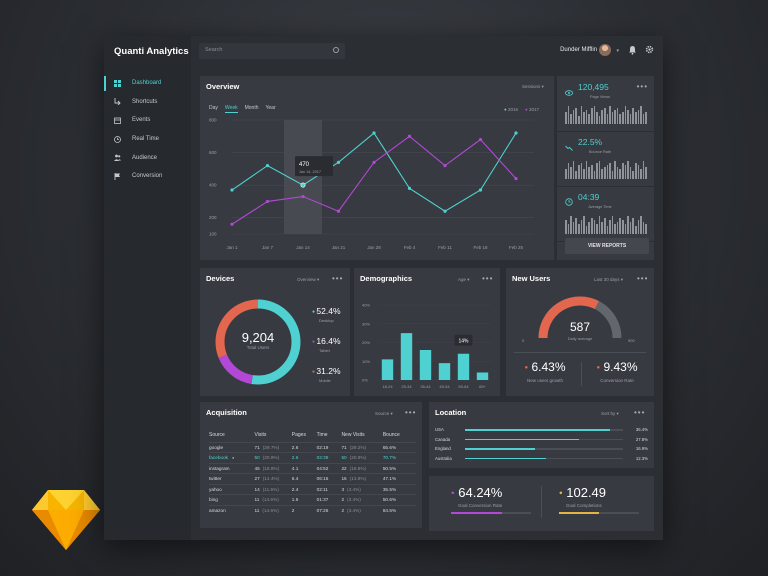 The width and height of the screenshot is (768, 576). I want to click on location-value: 12.3%, so click(641, 458).